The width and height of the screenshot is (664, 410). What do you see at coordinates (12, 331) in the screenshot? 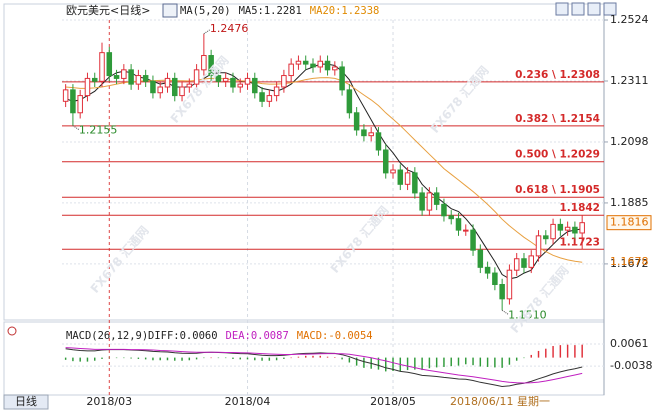
I see `settings-icon` at bounding box center [12, 331].